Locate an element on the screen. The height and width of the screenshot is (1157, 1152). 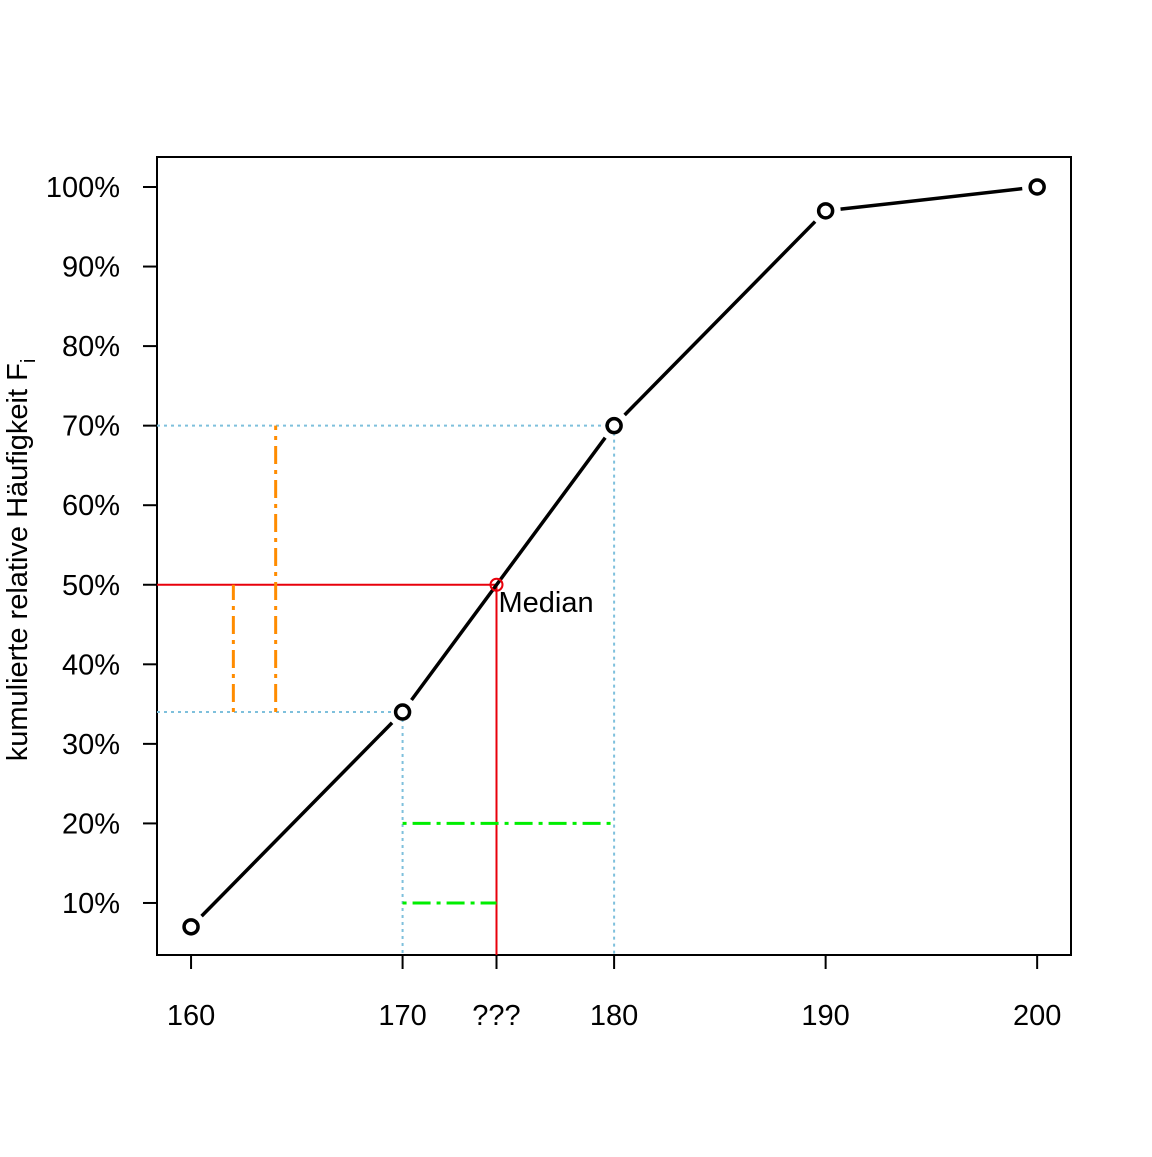
y-tick-label: 10% is located at coordinates (91, 904).